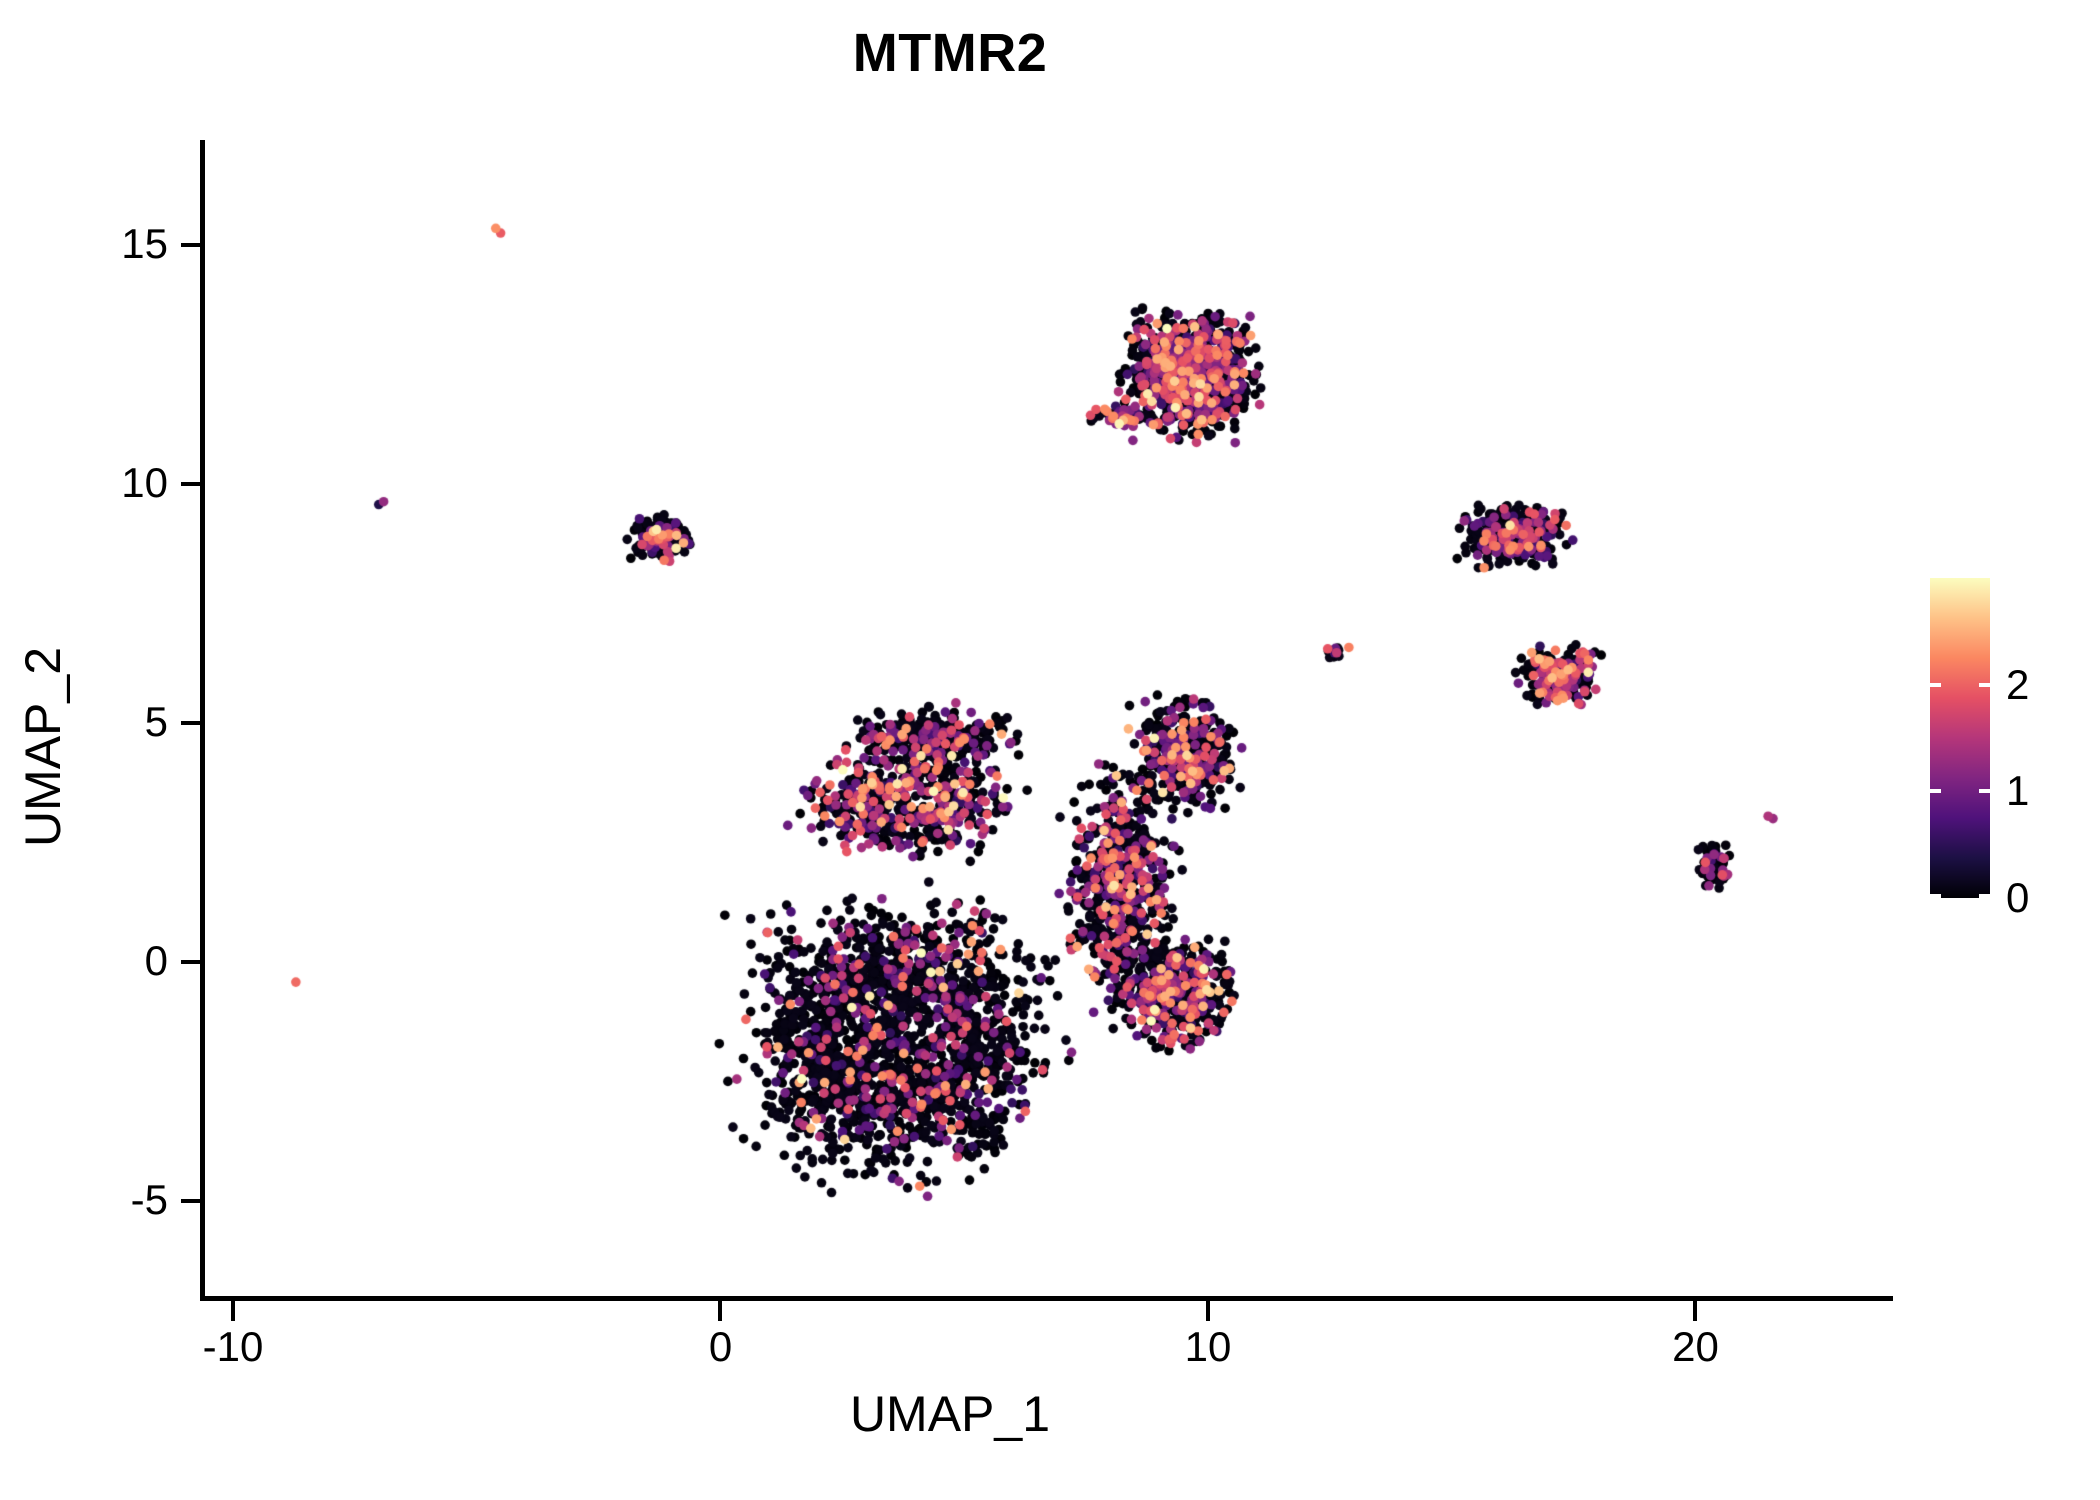  What do you see at coordinates (84, 244) in the screenshot?
I see `y-tick: 15` at bounding box center [84, 244].